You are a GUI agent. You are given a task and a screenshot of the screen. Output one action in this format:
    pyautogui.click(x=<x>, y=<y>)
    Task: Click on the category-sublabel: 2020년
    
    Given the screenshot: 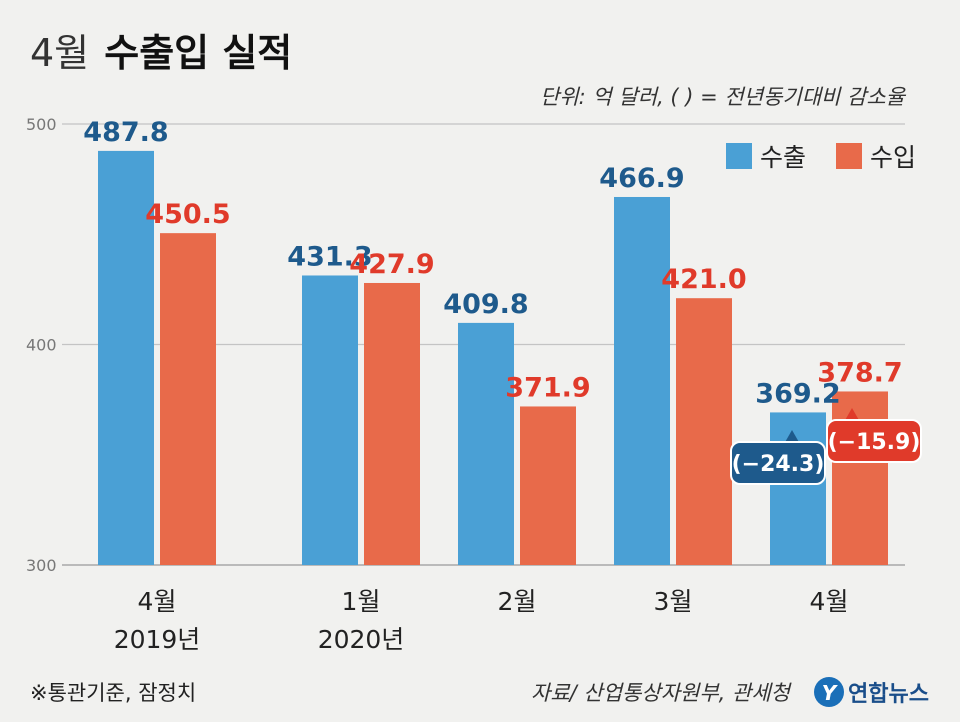 What is the action you would take?
    pyautogui.click(x=361, y=639)
    